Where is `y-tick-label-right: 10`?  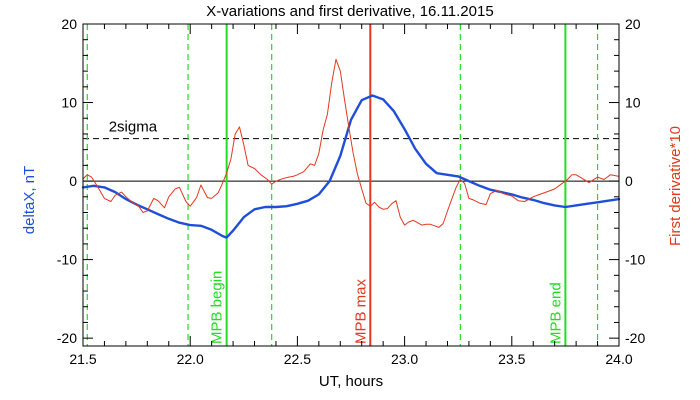 y-tick-label-right: 10 is located at coordinates (633, 103).